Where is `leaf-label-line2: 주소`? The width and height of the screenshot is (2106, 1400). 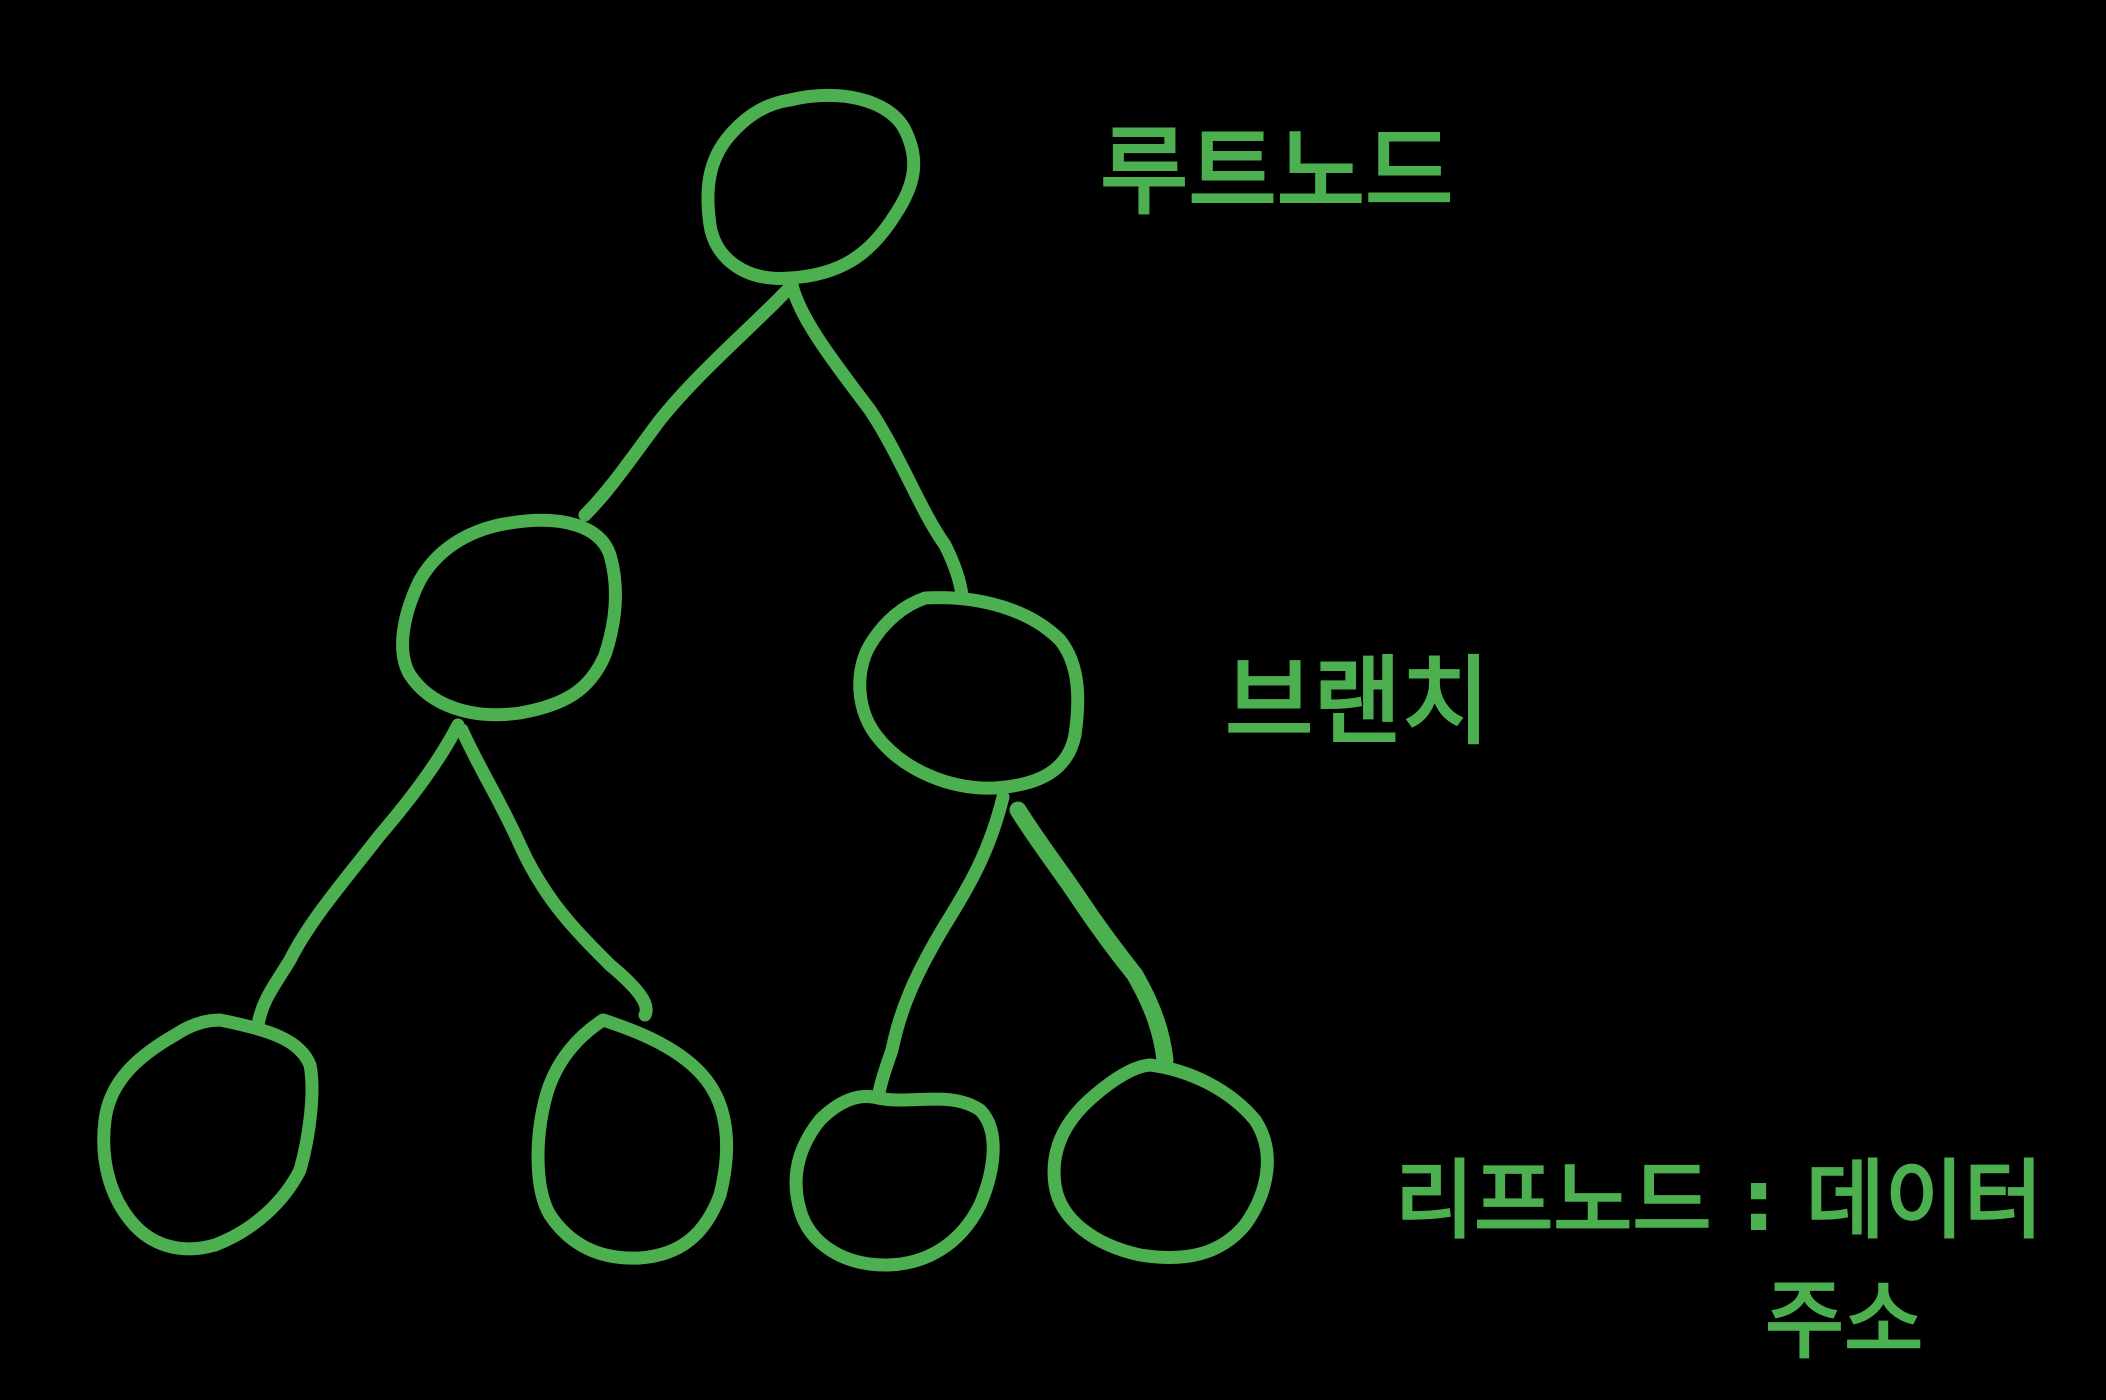 leaf-label-line2: 주소 is located at coordinates (1844, 1321).